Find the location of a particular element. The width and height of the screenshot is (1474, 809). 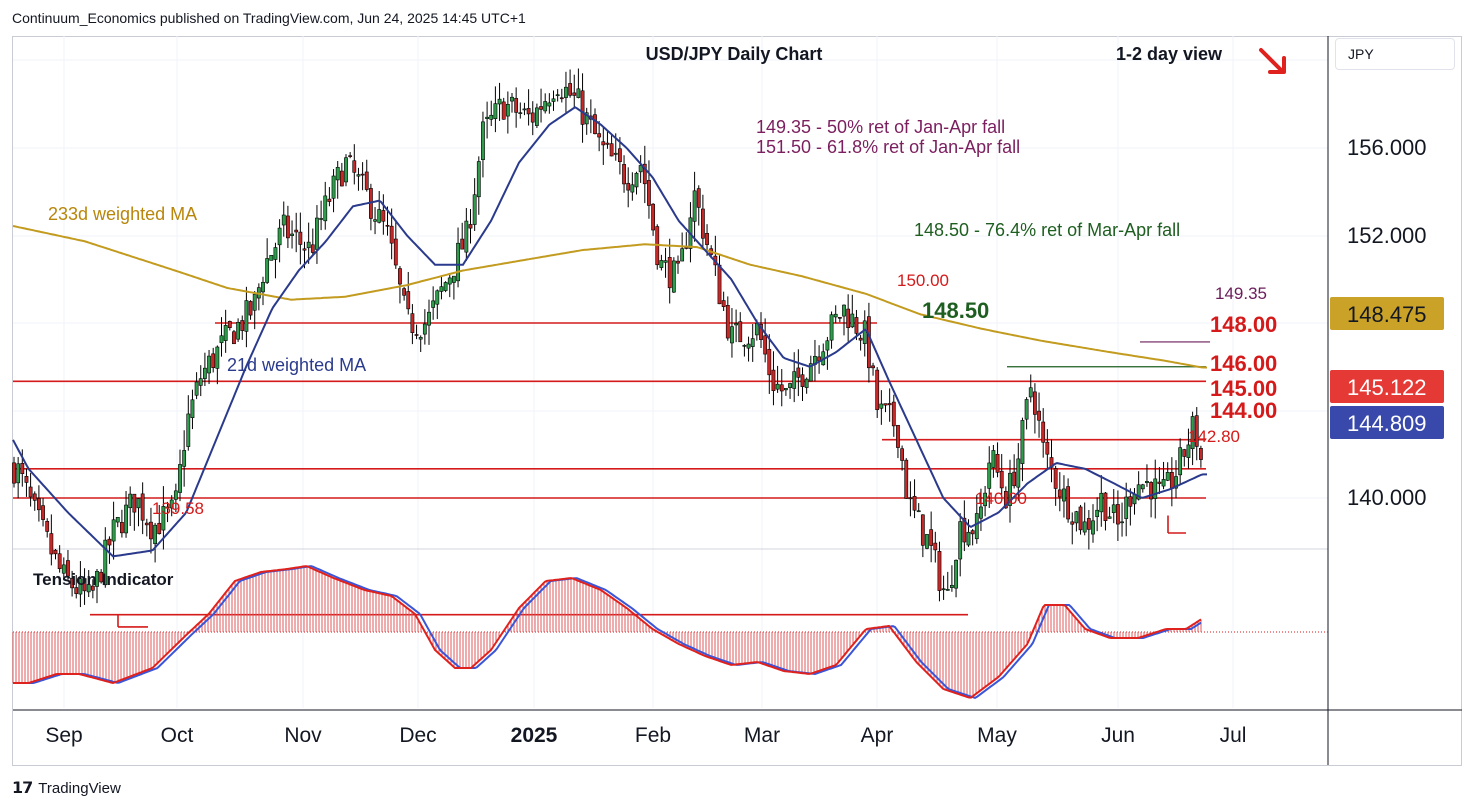

oscillator-main-line is located at coordinates (607, 632).